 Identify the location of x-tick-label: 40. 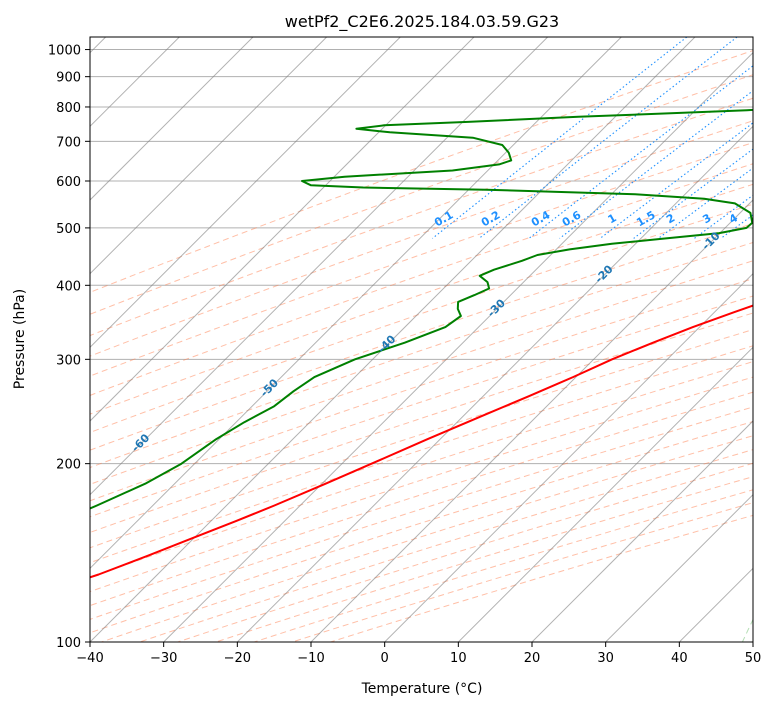
(679, 658).